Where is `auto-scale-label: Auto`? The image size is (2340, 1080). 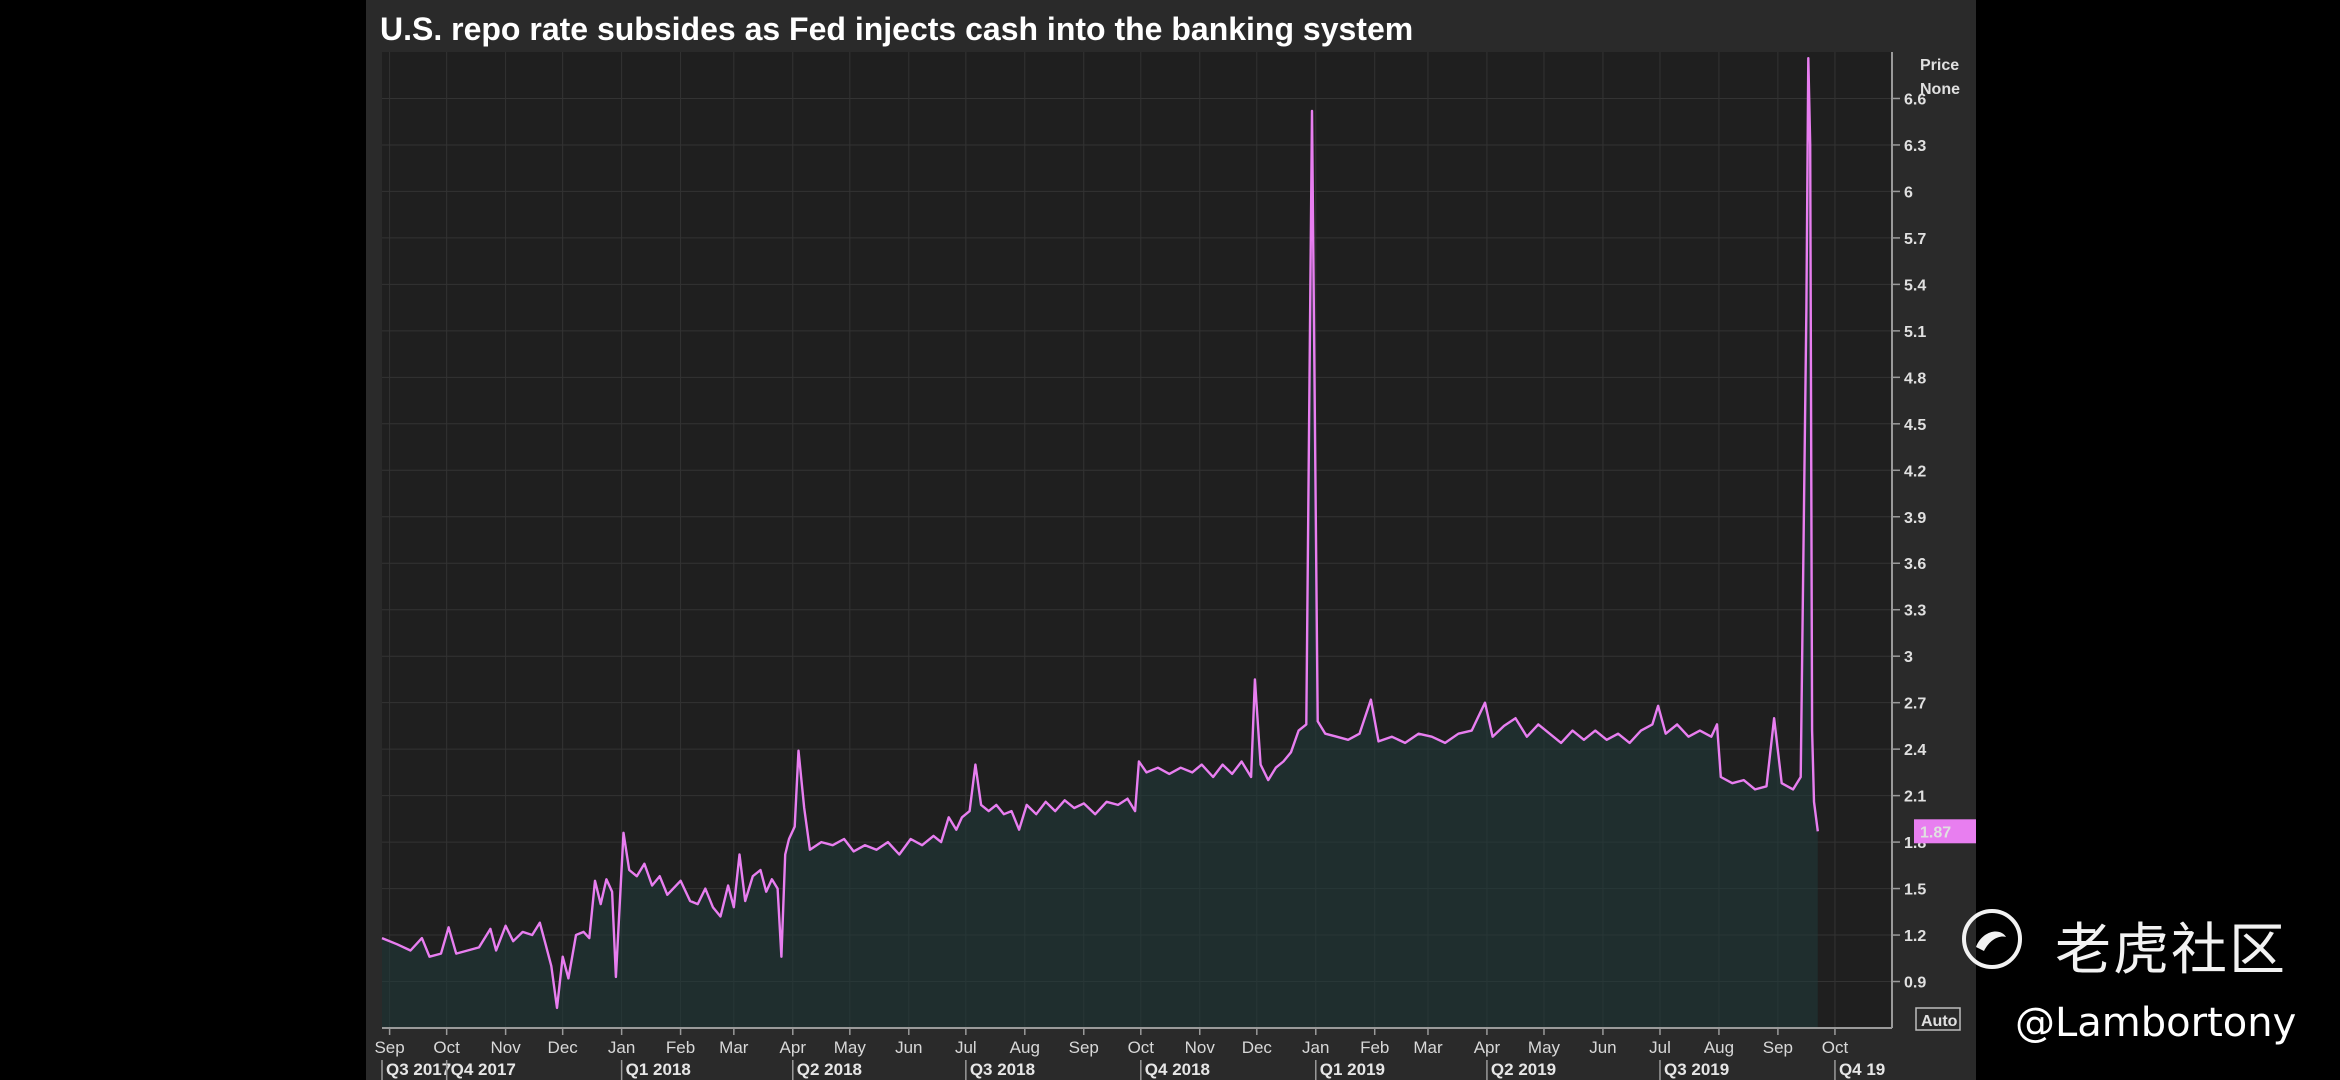 auto-scale-label: Auto is located at coordinates (1939, 1021).